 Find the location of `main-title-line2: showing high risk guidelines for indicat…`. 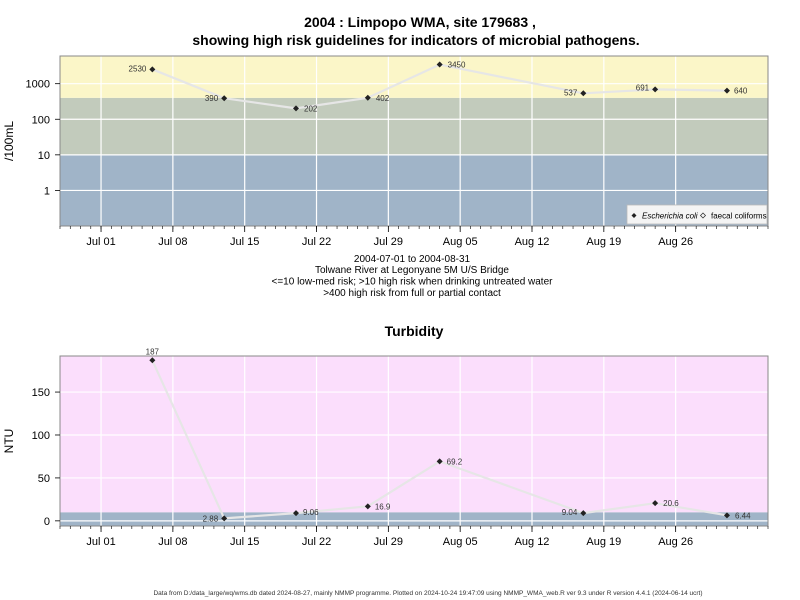

main-title-line2: showing high risk guidelines for indicat… is located at coordinates (415, 40).